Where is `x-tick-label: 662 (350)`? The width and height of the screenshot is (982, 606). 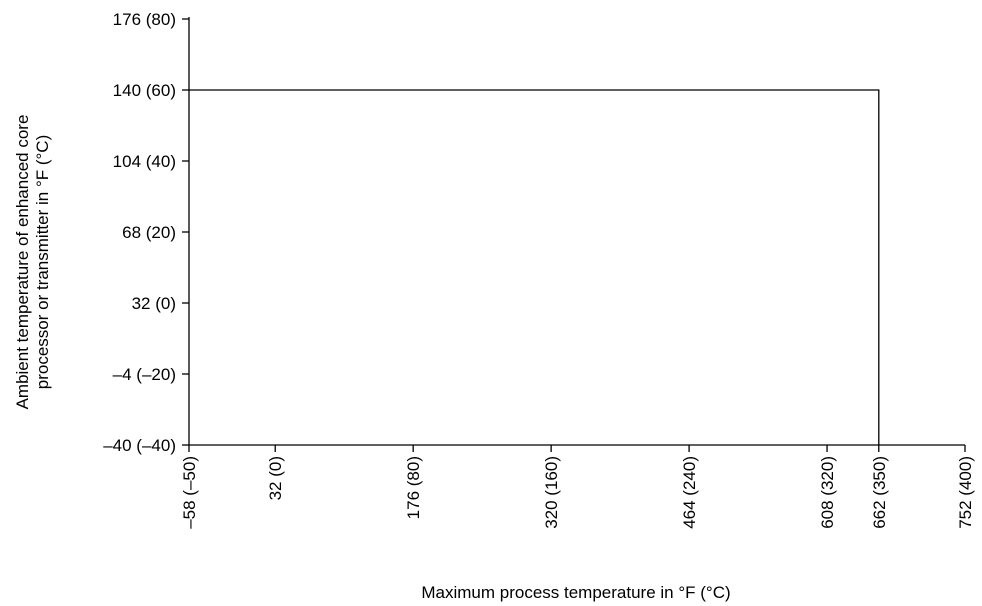
x-tick-label: 662 (350) is located at coordinates (879, 492).